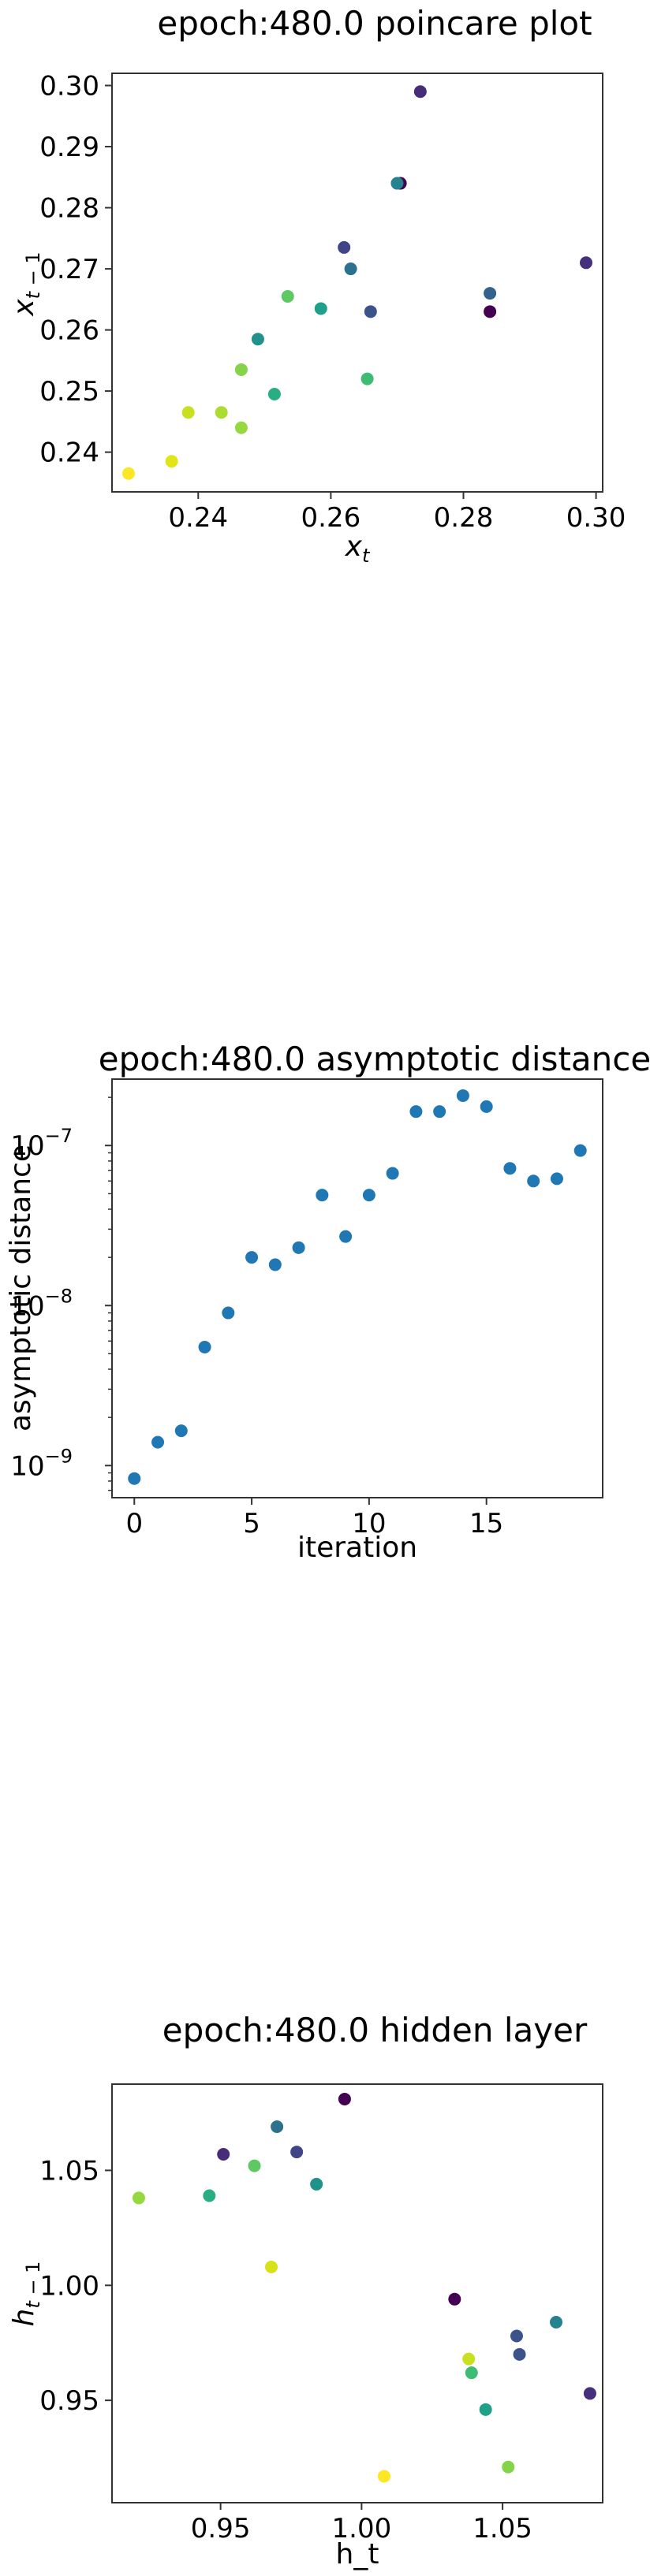 This screenshot has height=2576, width=650. What do you see at coordinates (221, 2528) in the screenshot?
I see `hidden-layer-x-tick-label: 0.95` at bounding box center [221, 2528].